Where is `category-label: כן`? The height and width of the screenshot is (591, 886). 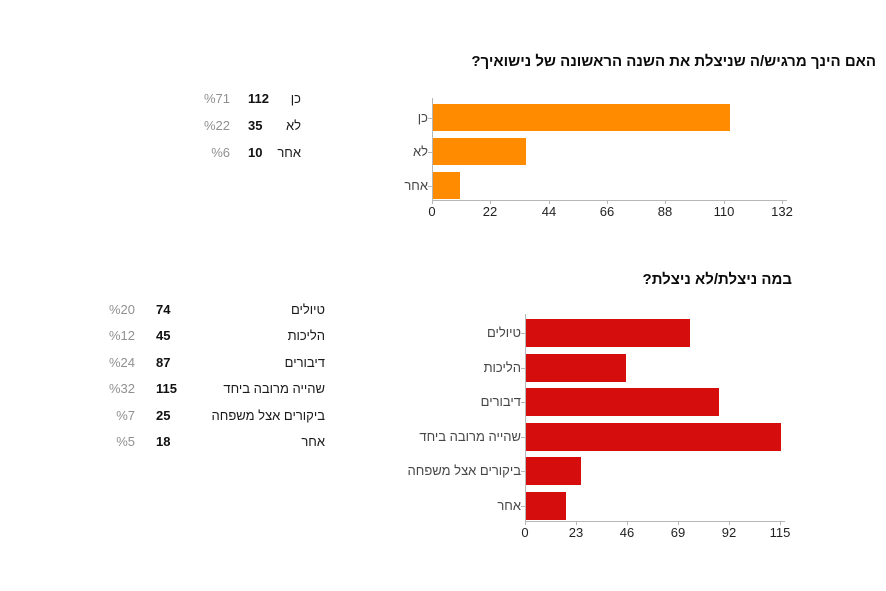
category-label: כן is located at coordinates (422, 117).